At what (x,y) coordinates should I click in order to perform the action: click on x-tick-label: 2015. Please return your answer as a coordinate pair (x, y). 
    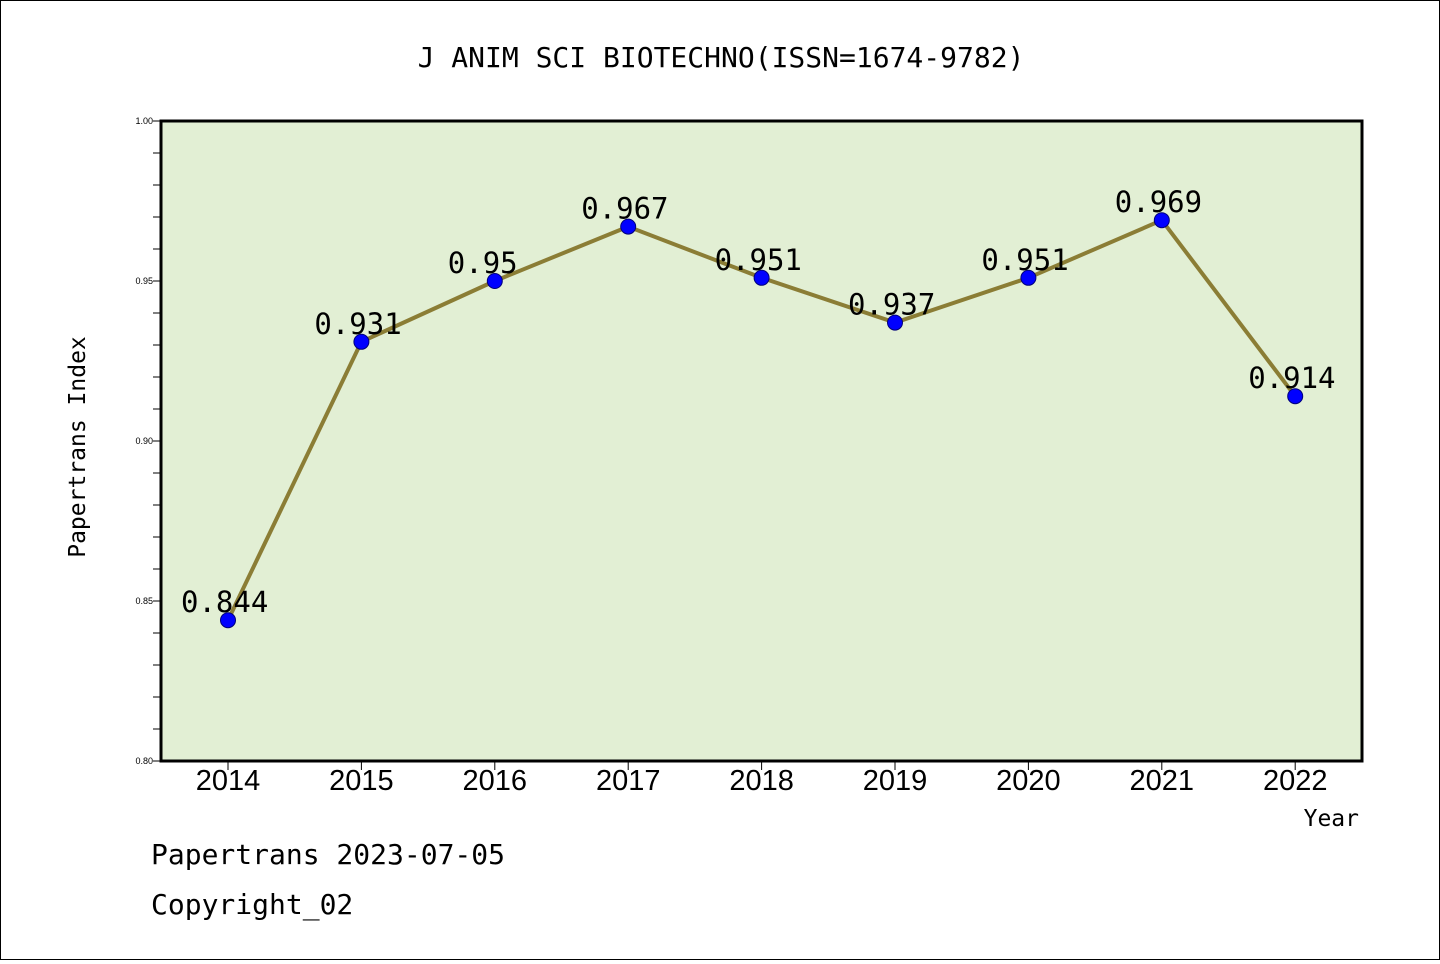
    Looking at the image, I should click on (361, 781).